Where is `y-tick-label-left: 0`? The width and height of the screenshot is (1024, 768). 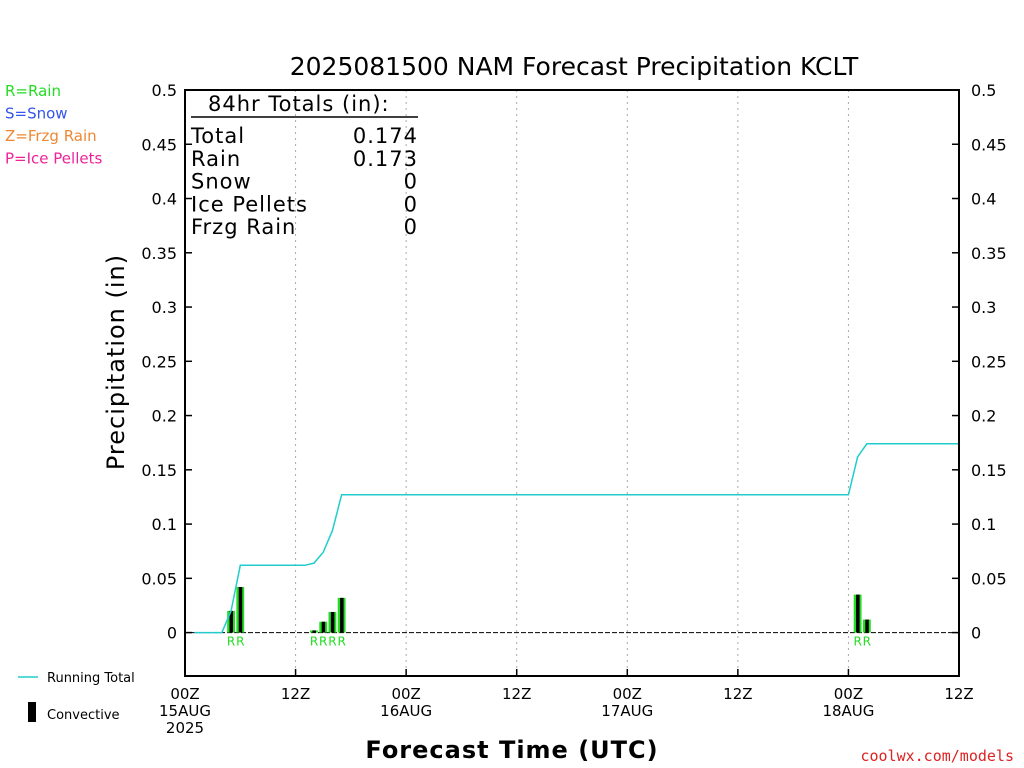 y-tick-label-left: 0 is located at coordinates (172, 633).